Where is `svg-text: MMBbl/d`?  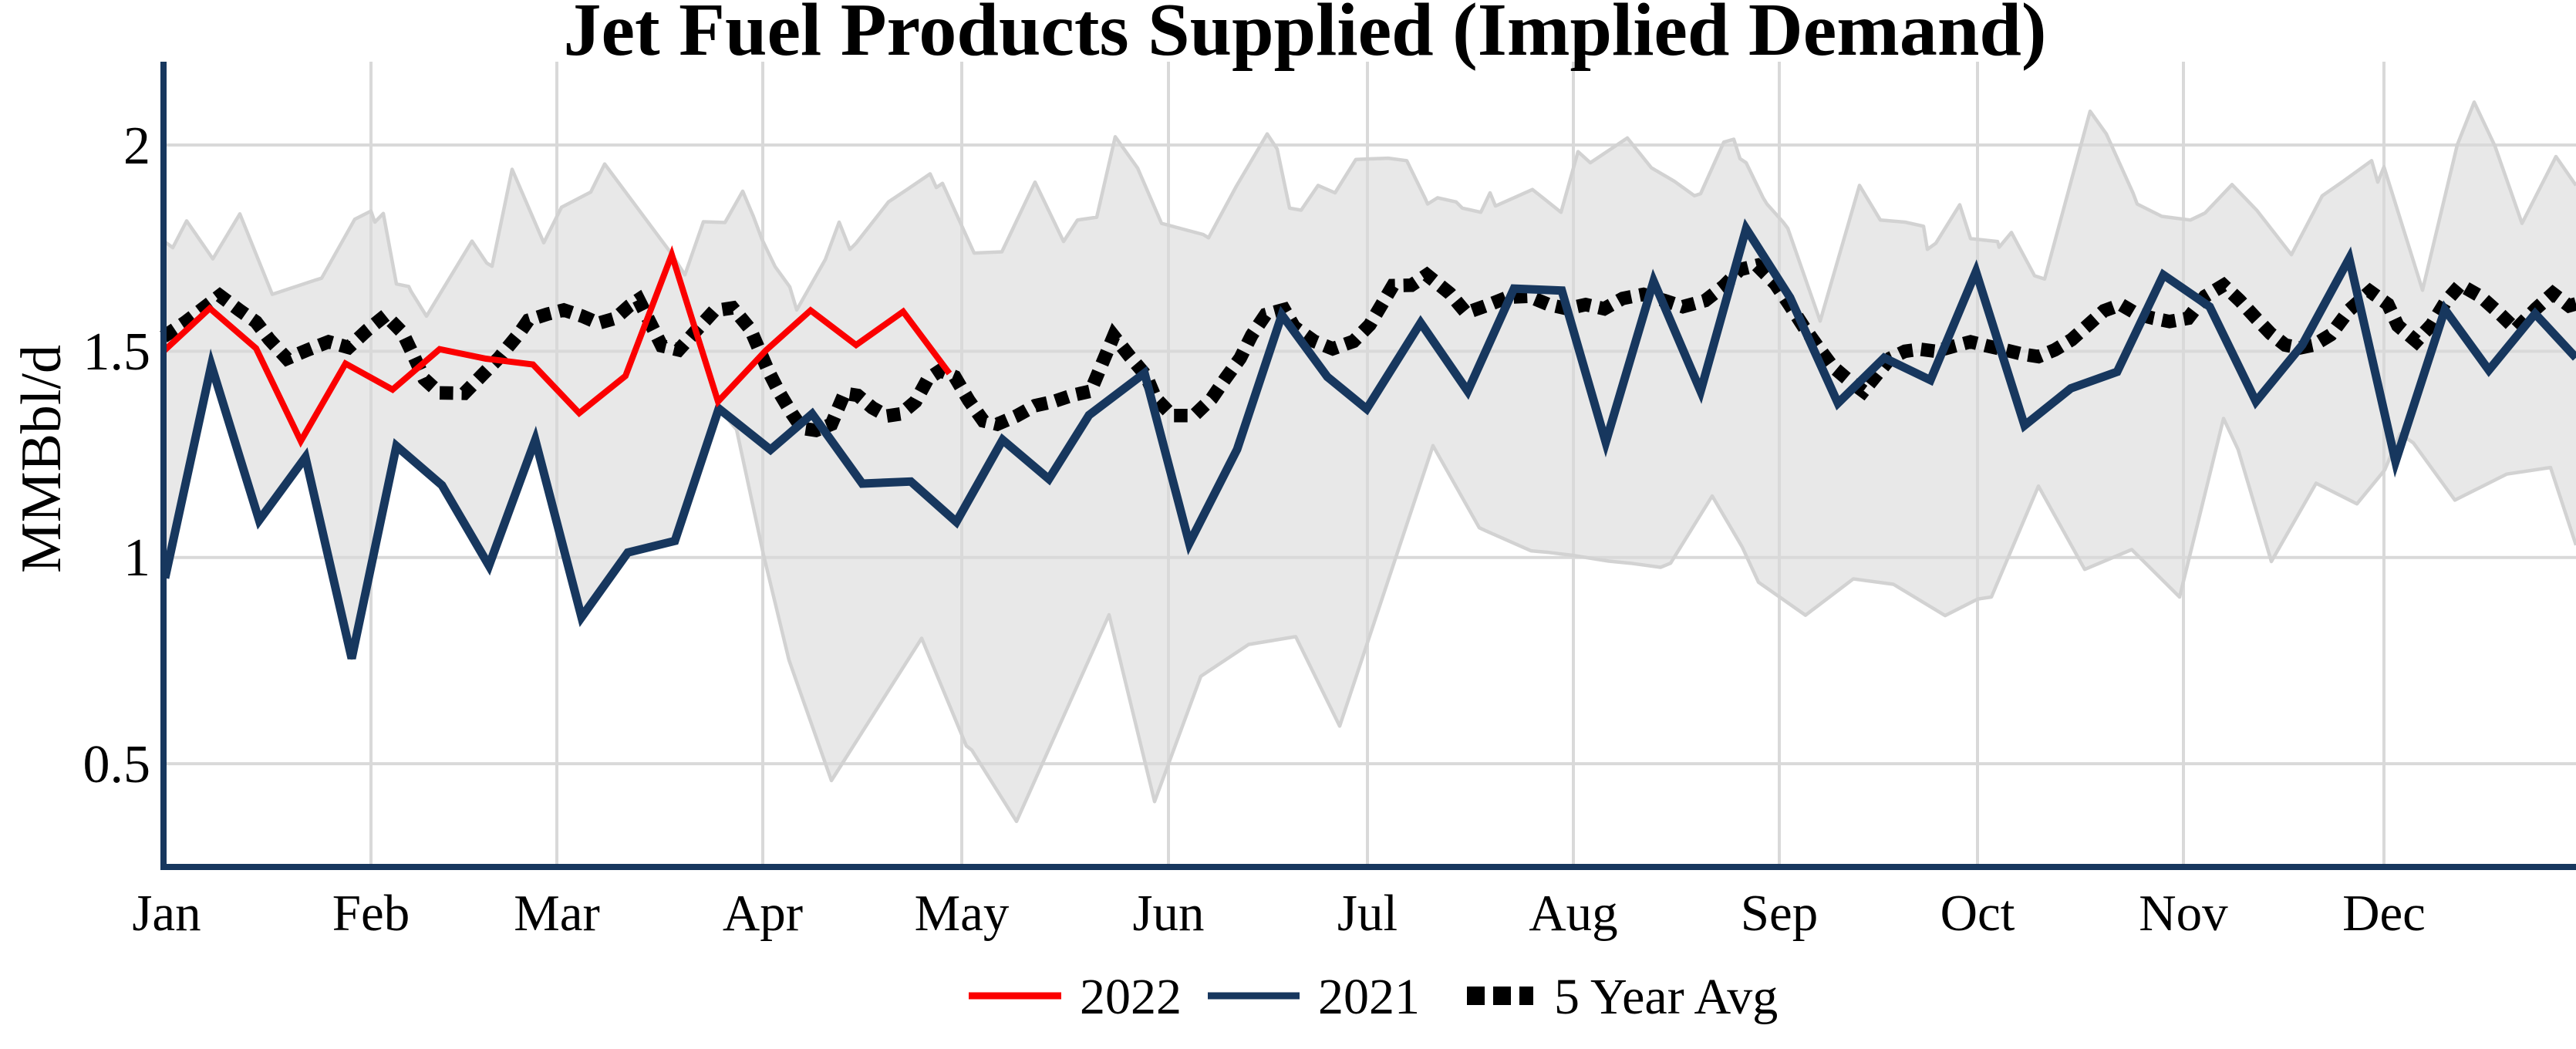
svg-text: MMBbl/d is located at coordinates (41, 459).